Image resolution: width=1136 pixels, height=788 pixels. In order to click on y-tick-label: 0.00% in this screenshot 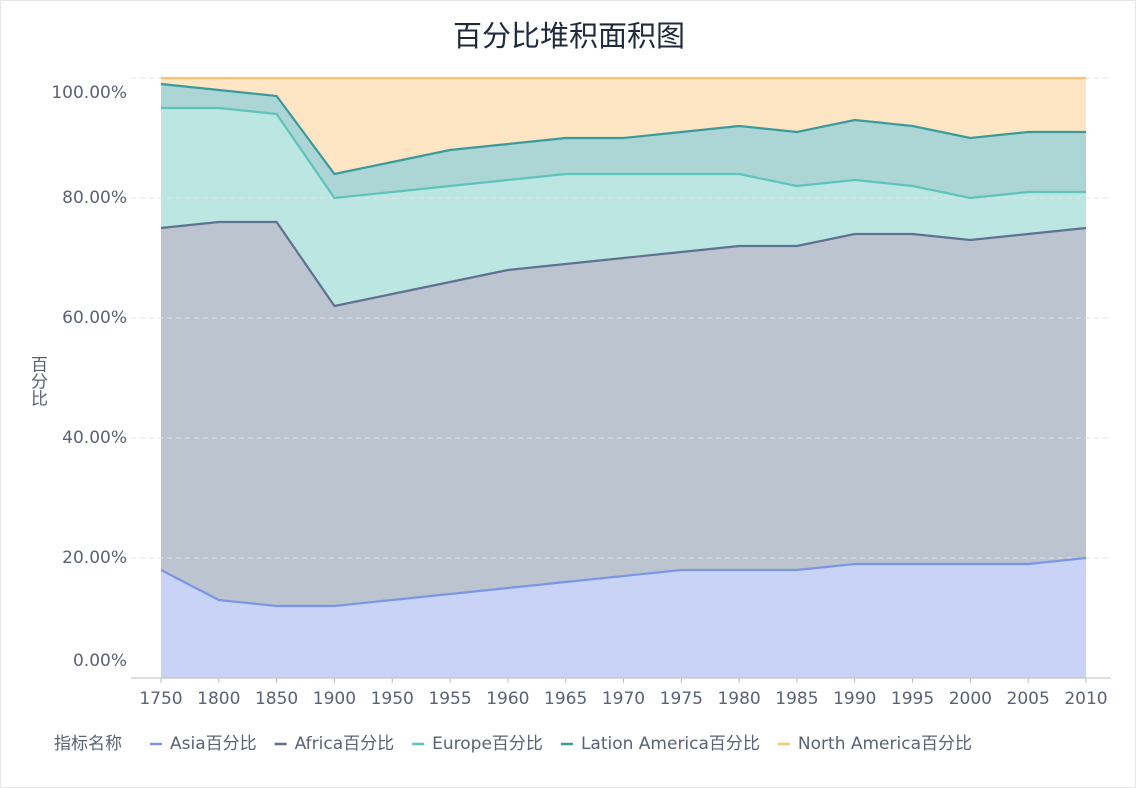, I will do `click(100, 661)`.